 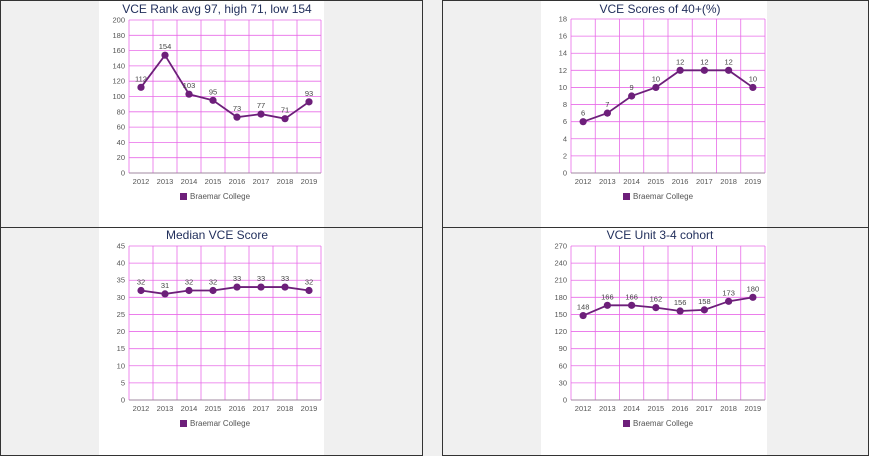 What do you see at coordinates (121, 246) in the screenshot?
I see `y-tick-label: 45` at bounding box center [121, 246].